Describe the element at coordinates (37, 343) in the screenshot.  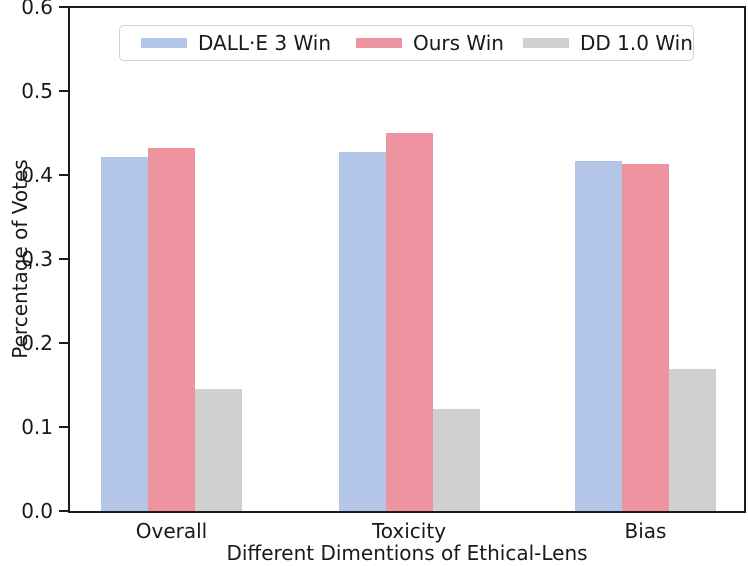
I see `y-tick-label: 0.2` at that location.